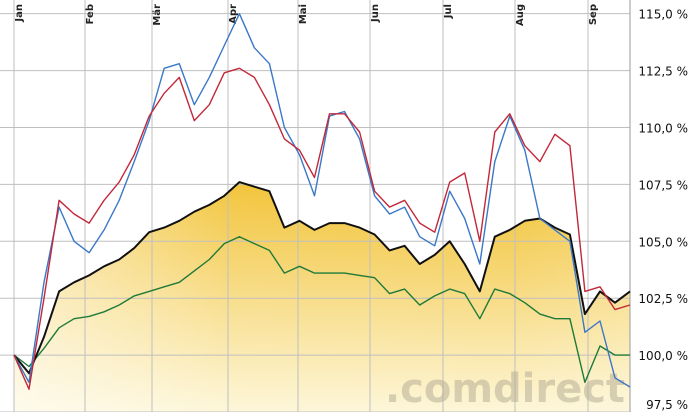 The width and height of the screenshot is (693, 416). I want to click on month-label: Mär, so click(157, 15).